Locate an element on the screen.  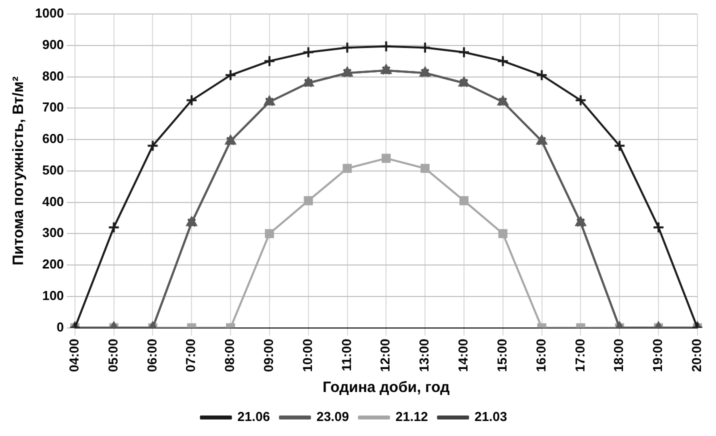
x-tick-label: 14:00 is located at coordinates (463, 355).